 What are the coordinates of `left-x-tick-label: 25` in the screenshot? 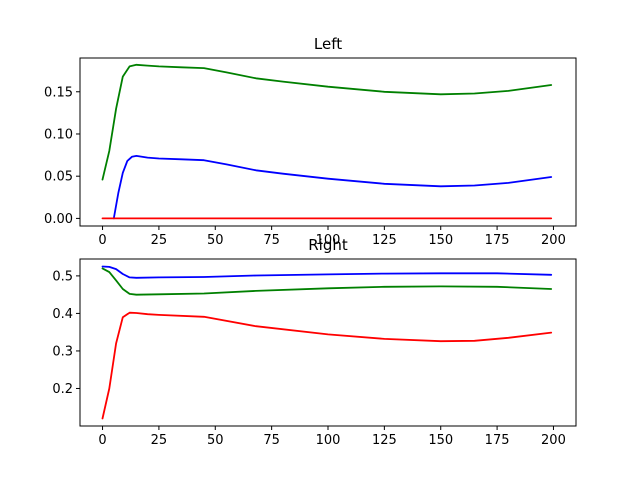 It's located at (159, 240).